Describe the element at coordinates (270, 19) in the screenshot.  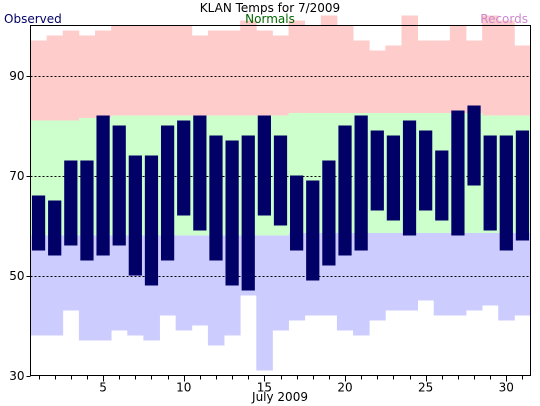
I see `legend-normals: Normals` at that location.